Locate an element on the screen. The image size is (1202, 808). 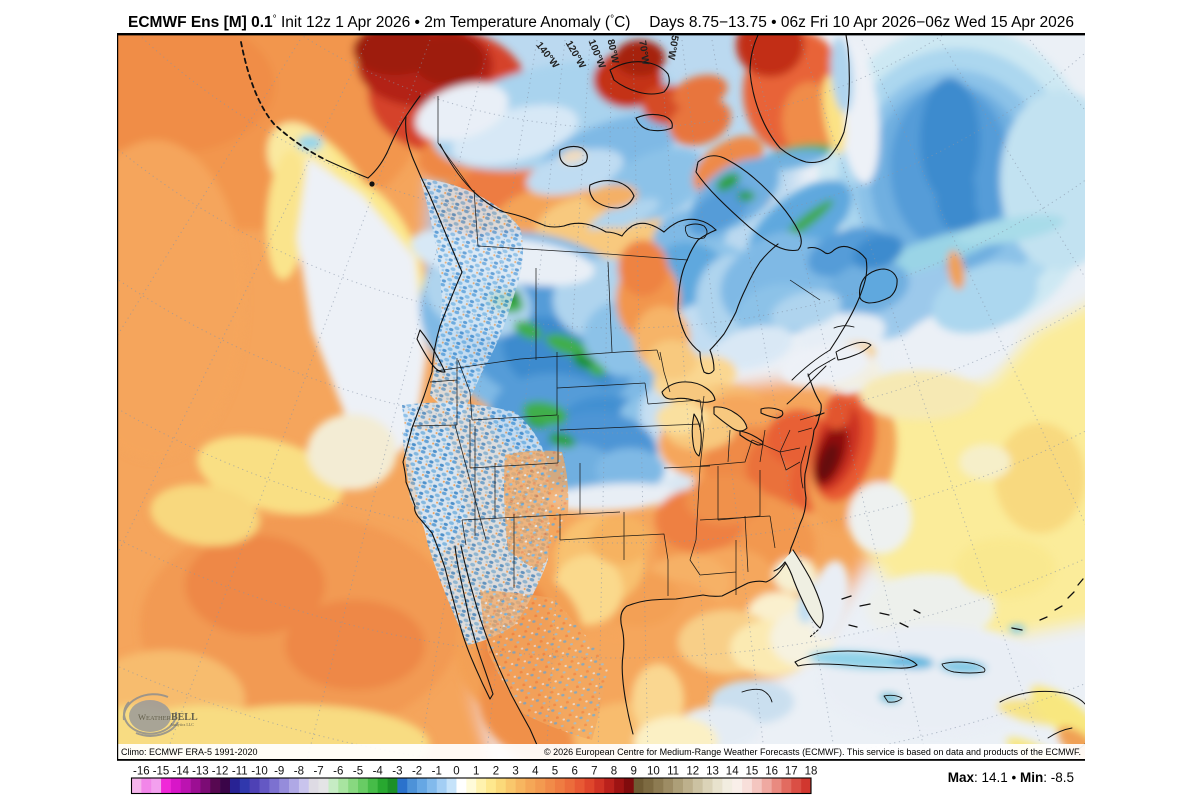
svg-text: 17 is located at coordinates (791, 772).